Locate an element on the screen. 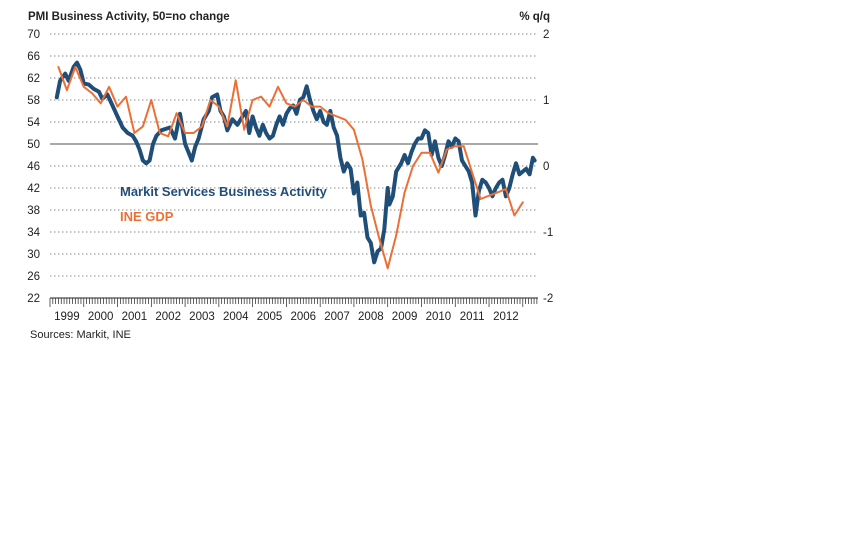  right-axis-title: % q/q is located at coordinates (534, 17).